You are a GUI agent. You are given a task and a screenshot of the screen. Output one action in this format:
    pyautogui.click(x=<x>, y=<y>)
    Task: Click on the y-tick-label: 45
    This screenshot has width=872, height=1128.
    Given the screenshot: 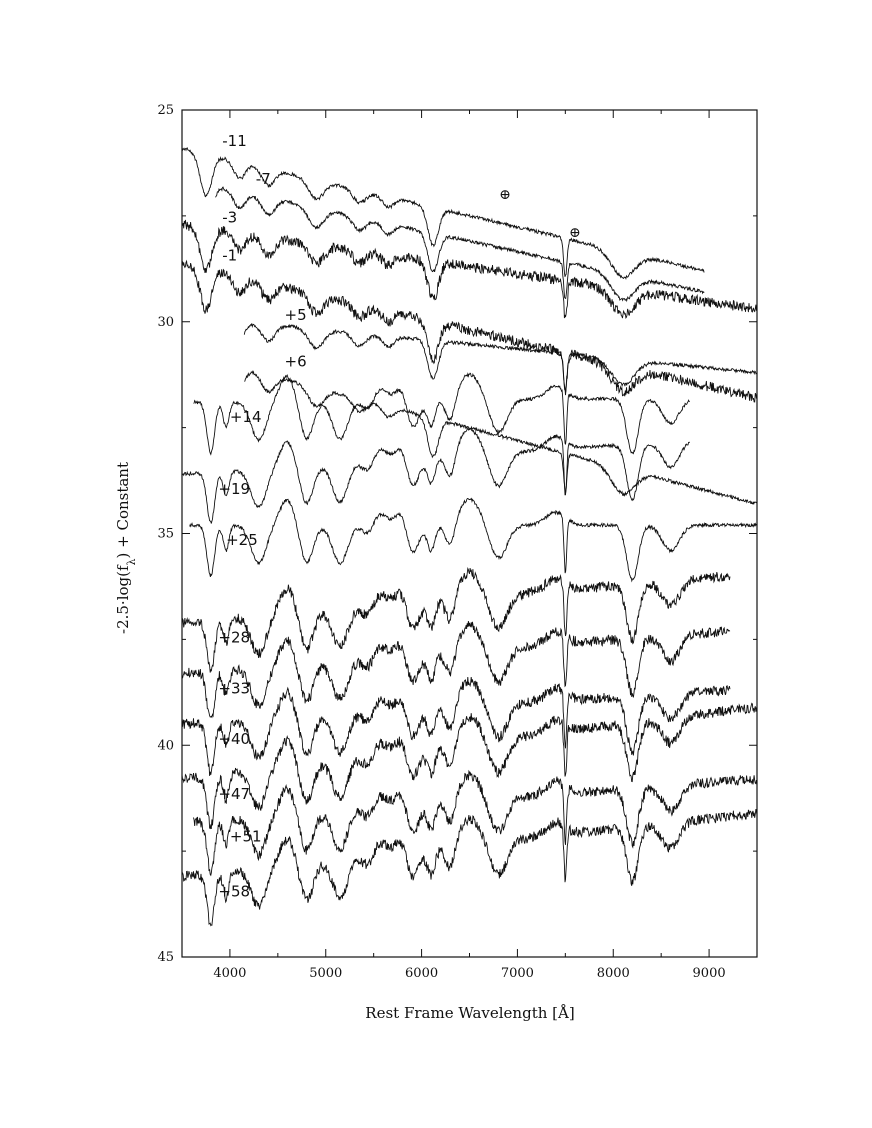 What is the action you would take?
    pyautogui.click(x=165, y=957)
    